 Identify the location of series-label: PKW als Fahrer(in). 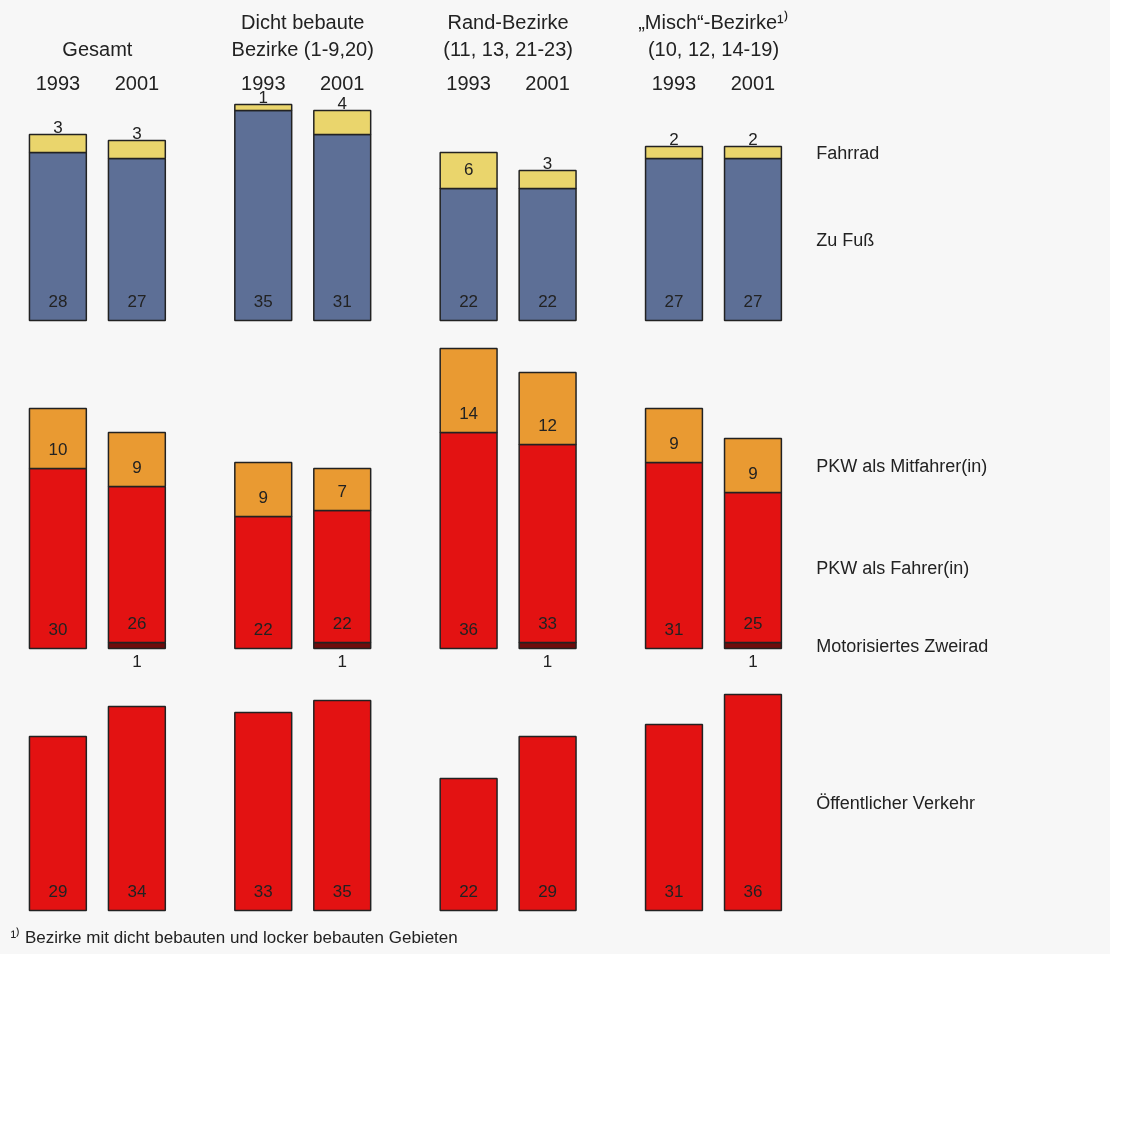
(893, 567).